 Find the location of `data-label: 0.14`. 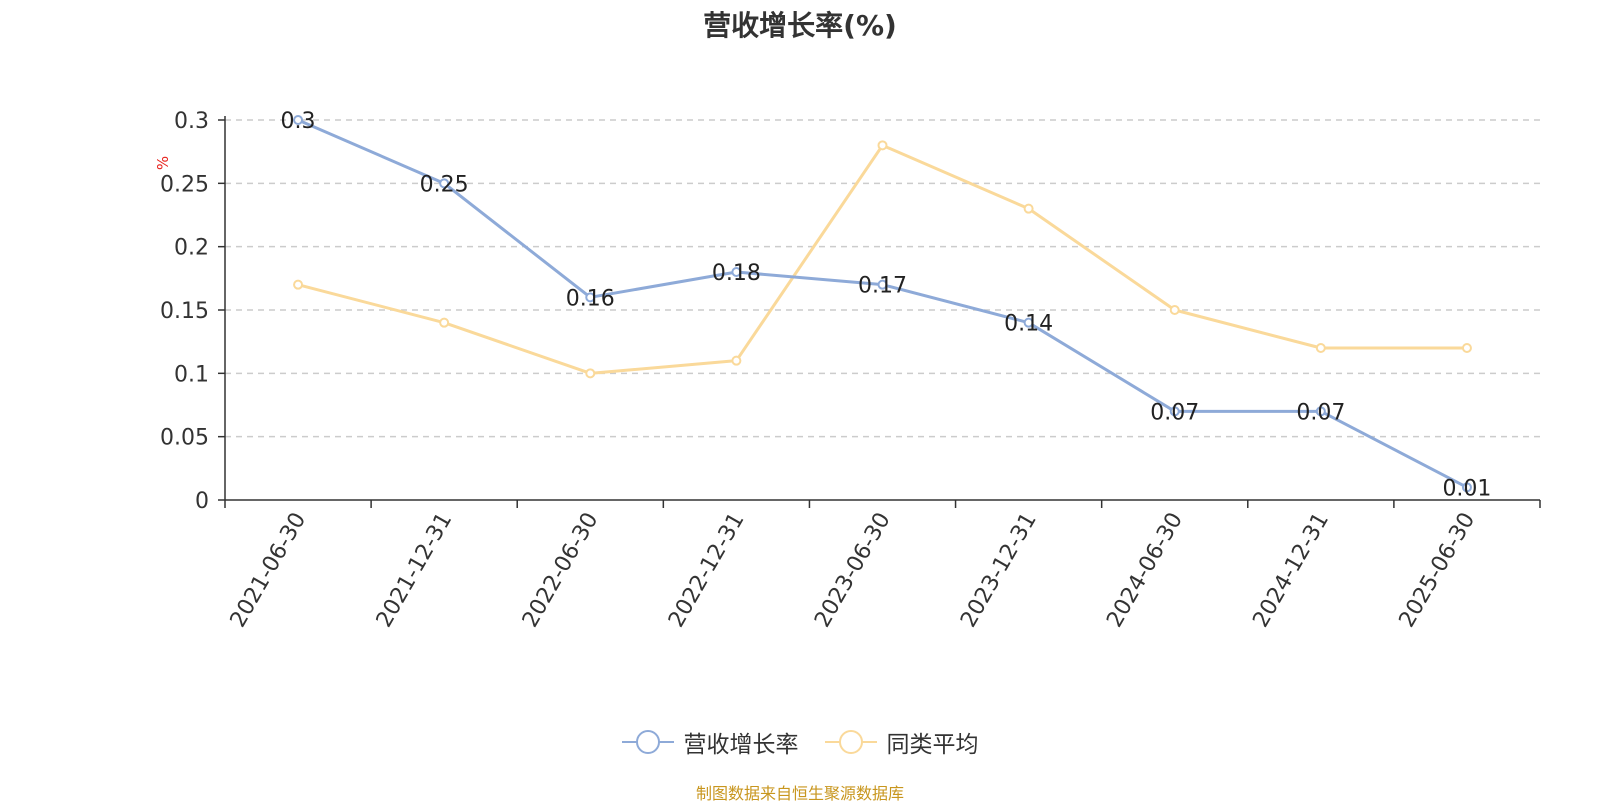

data-label: 0.14 is located at coordinates (1028, 324).